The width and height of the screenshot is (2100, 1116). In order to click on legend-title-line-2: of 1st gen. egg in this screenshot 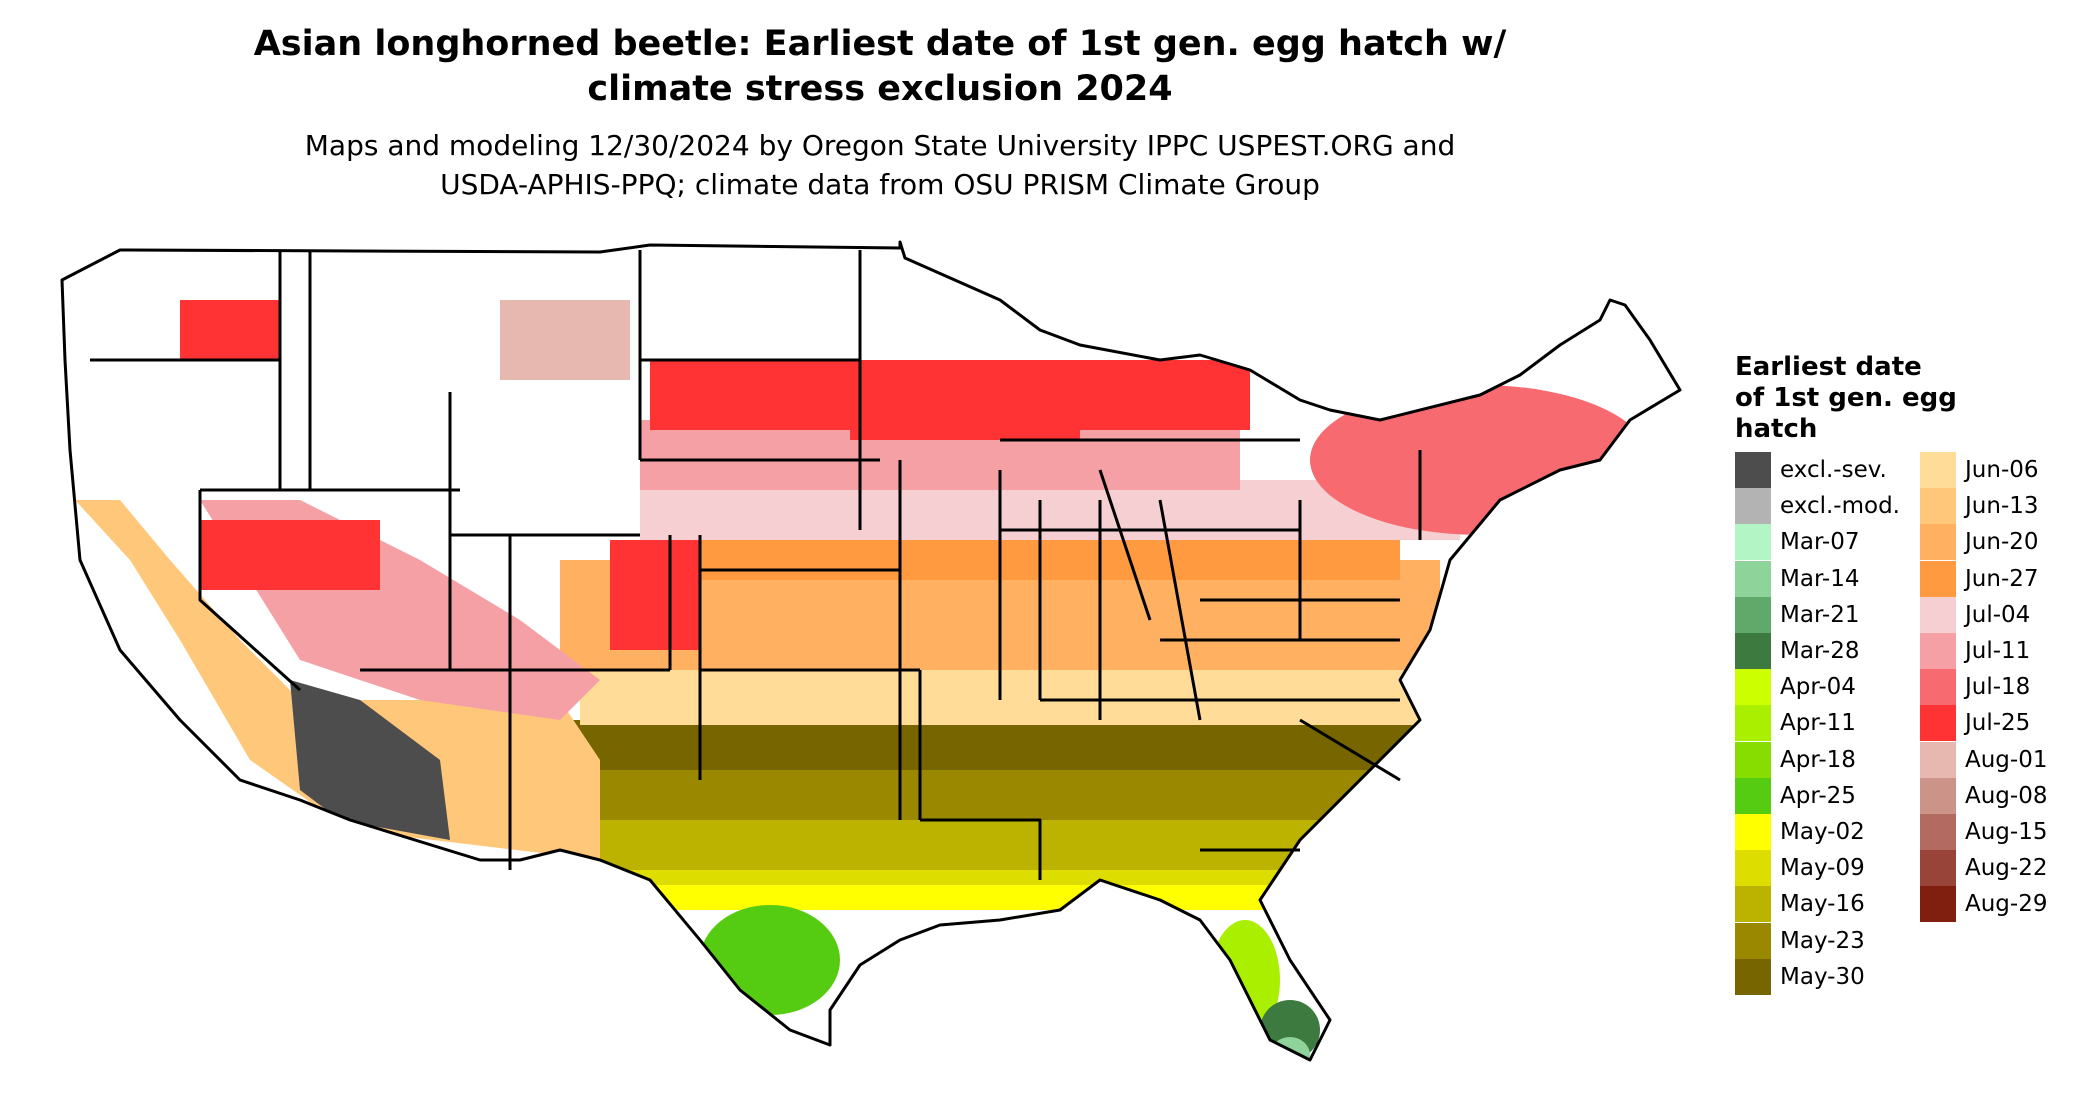, I will do `click(1846, 398)`.